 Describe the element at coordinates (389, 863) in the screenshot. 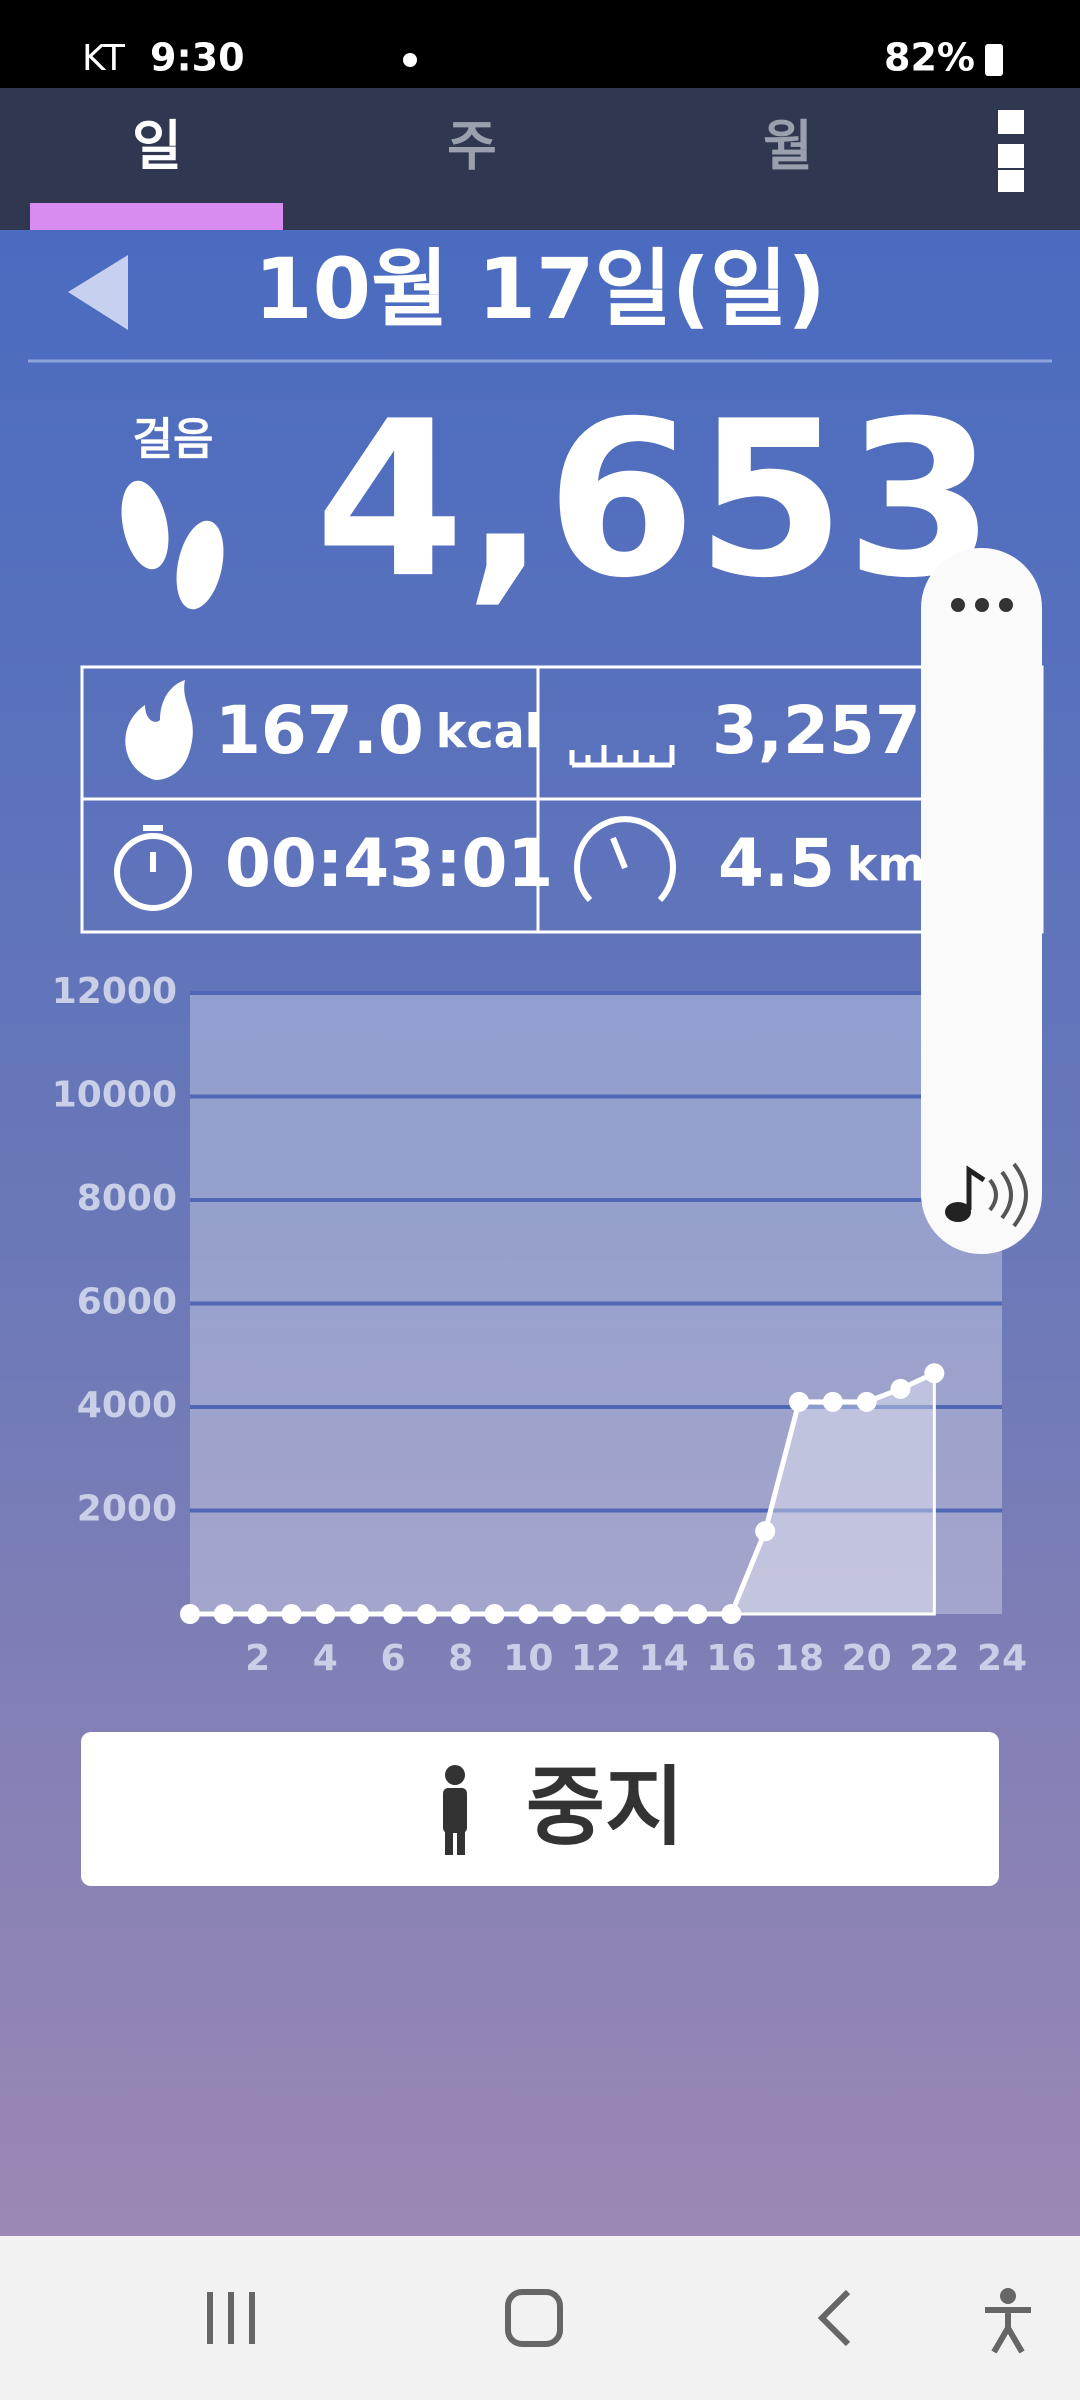

I see `stat-value: 00:43:01` at that location.